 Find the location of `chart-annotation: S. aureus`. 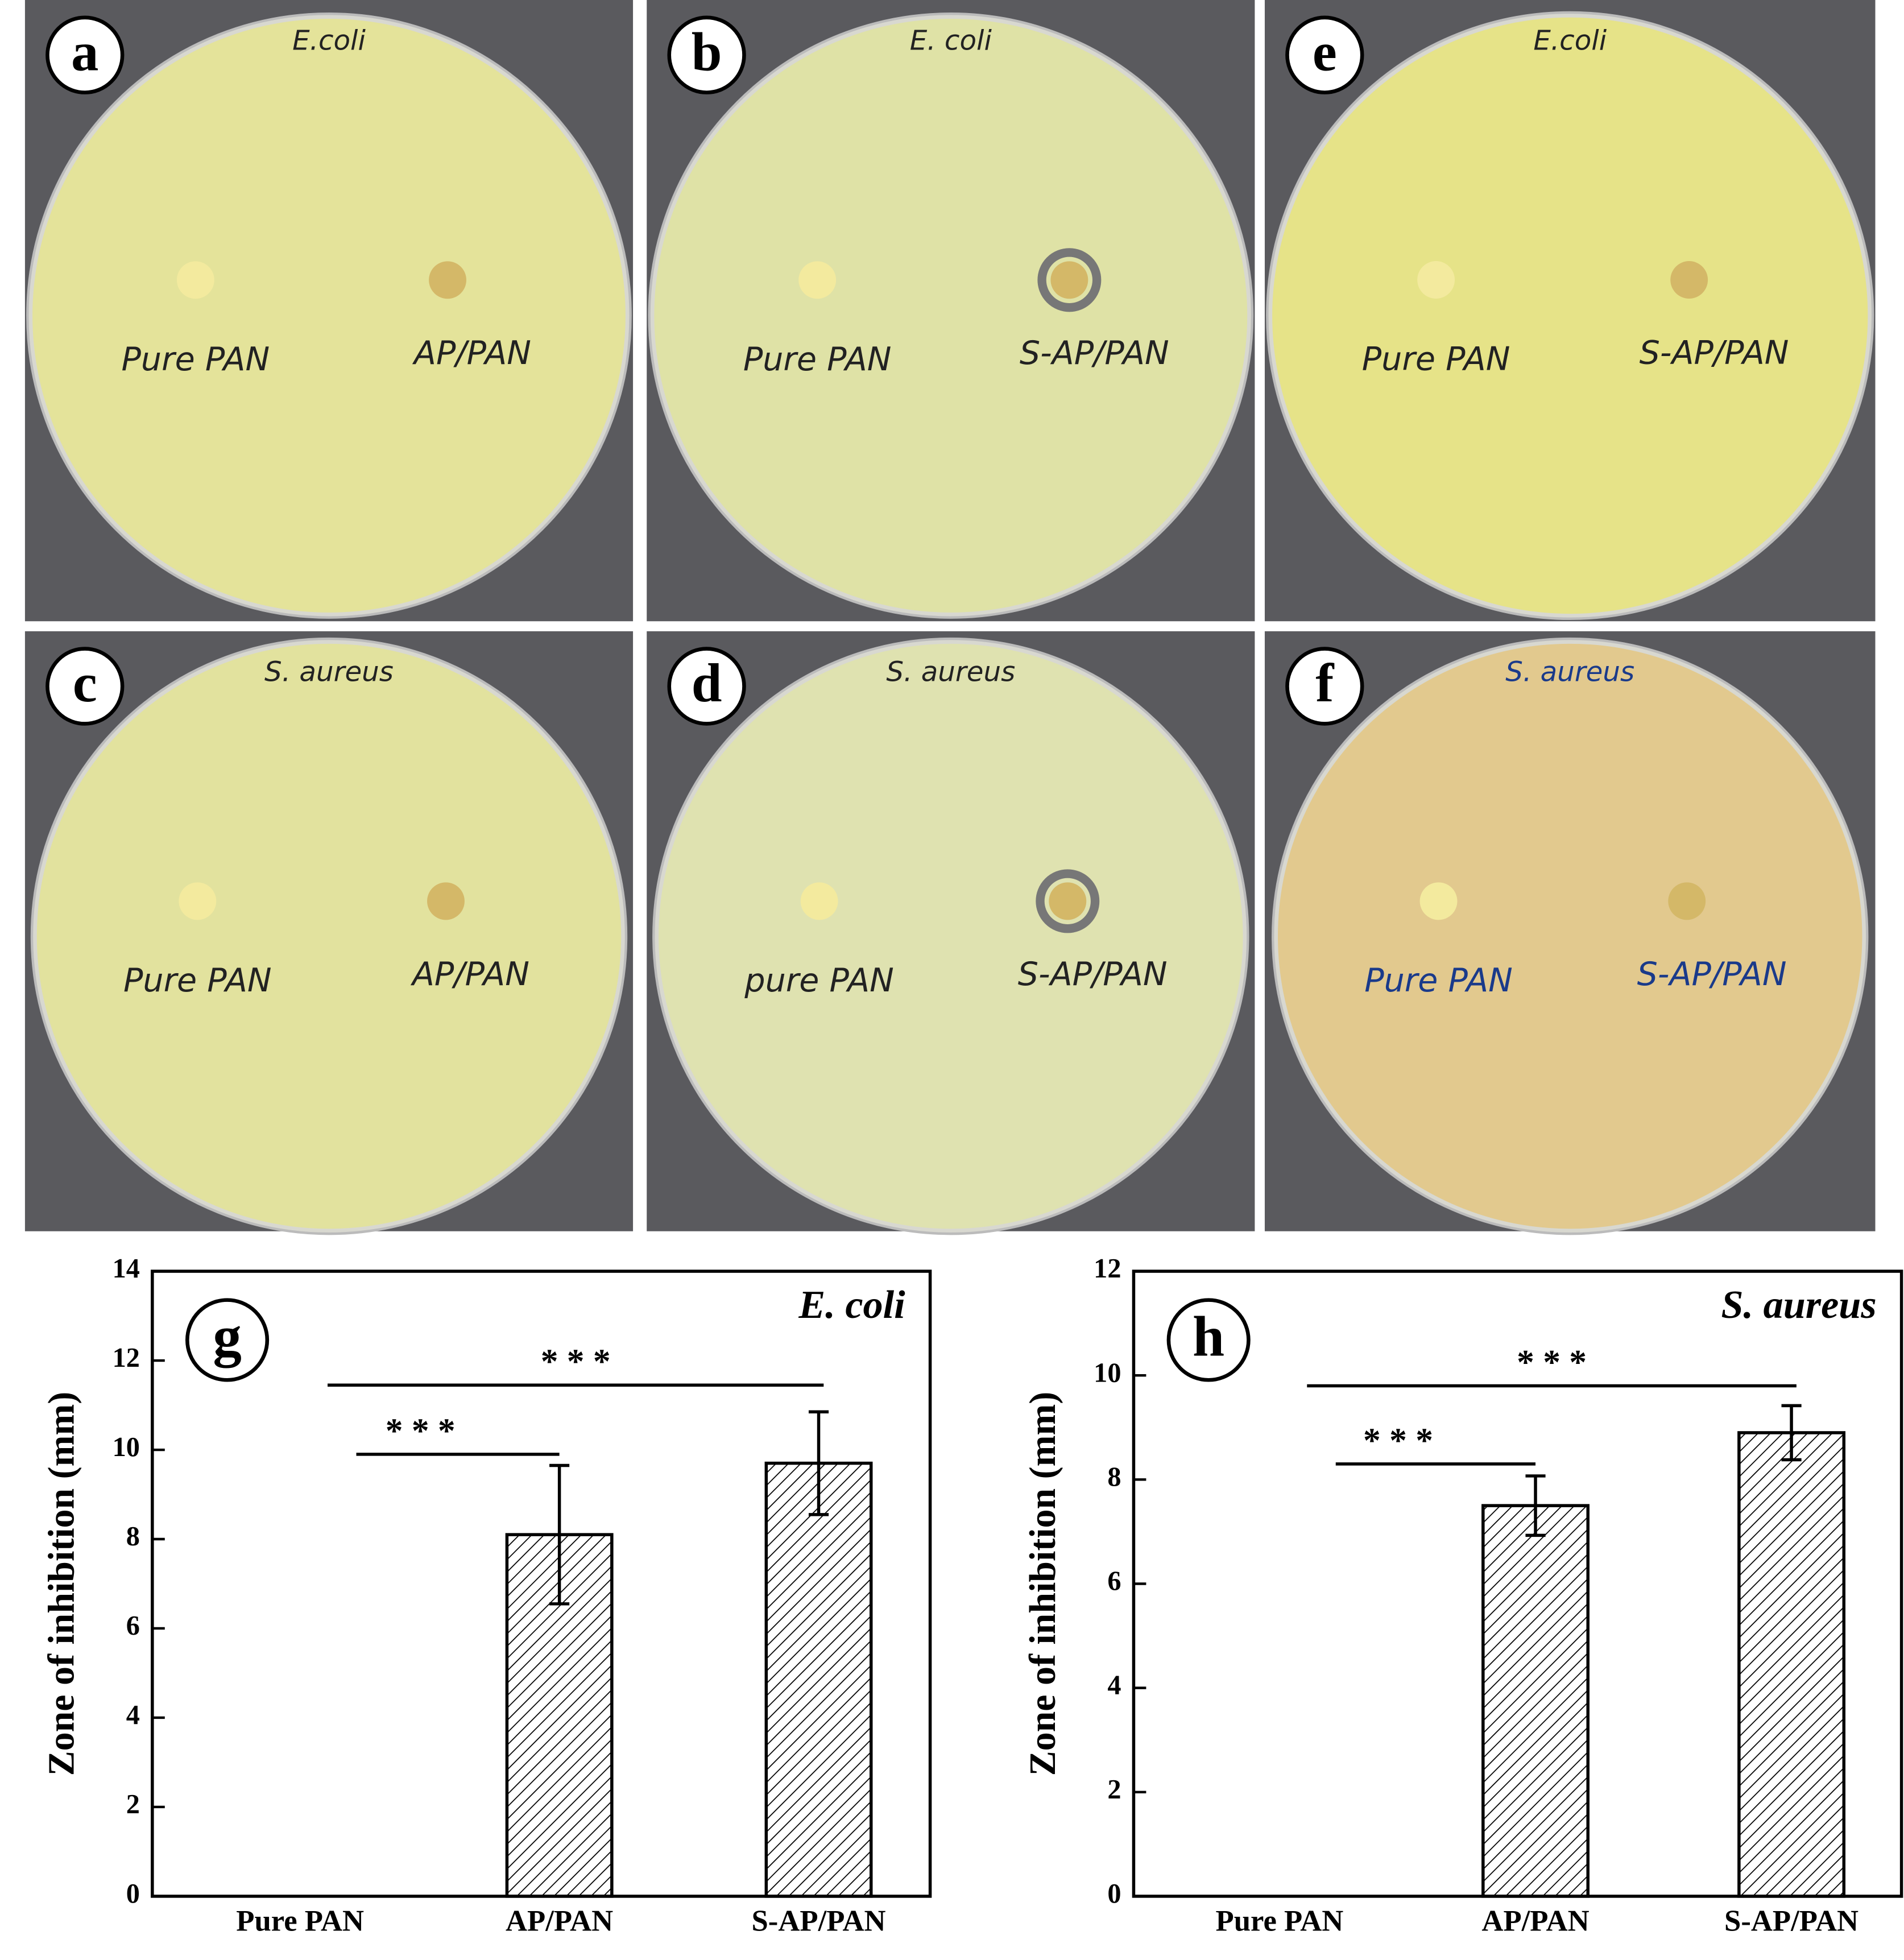

chart-annotation: S. aureus is located at coordinates (1798, 1305).